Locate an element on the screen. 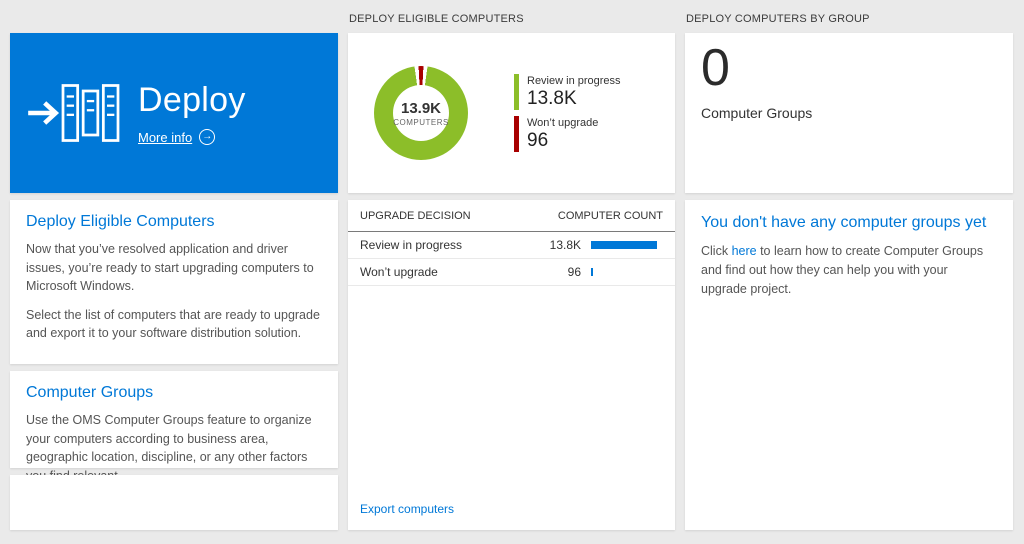 This screenshot has height=544, width=1024. arrow-right-circle-icon: → is located at coordinates (207, 137).